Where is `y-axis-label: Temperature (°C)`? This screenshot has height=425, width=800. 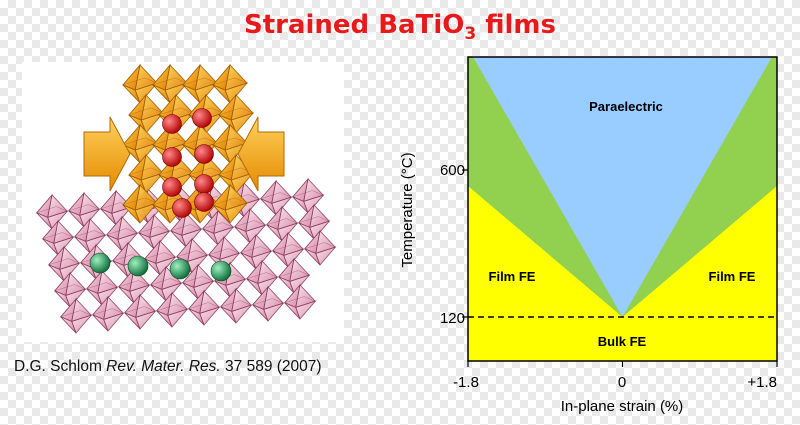 y-axis-label: Temperature (°C) is located at coordinates (407, 209).